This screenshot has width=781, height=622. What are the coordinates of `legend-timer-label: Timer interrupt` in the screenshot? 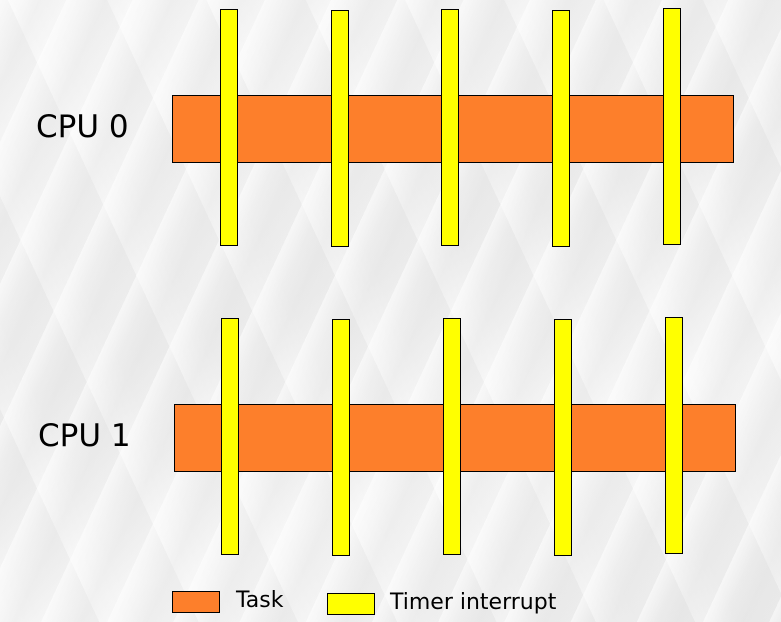 It's located at (473, 602).